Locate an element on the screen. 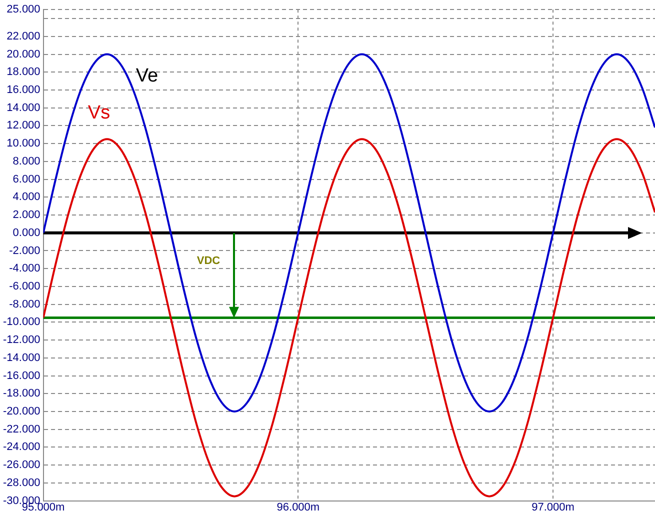 The image size is (655, 514). y-tick-label: 14.000 is located at coordinates (23, 108).